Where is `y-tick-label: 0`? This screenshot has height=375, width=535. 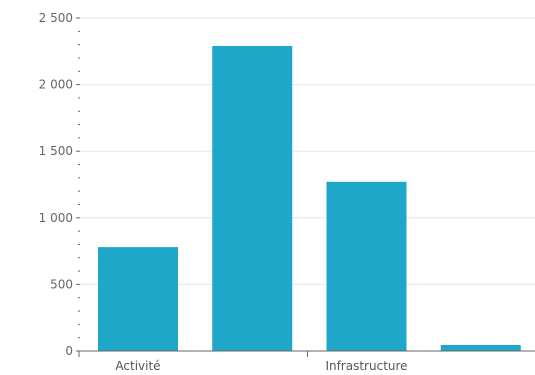
y-tick-label: 0 is located at coordinates (69, 351).